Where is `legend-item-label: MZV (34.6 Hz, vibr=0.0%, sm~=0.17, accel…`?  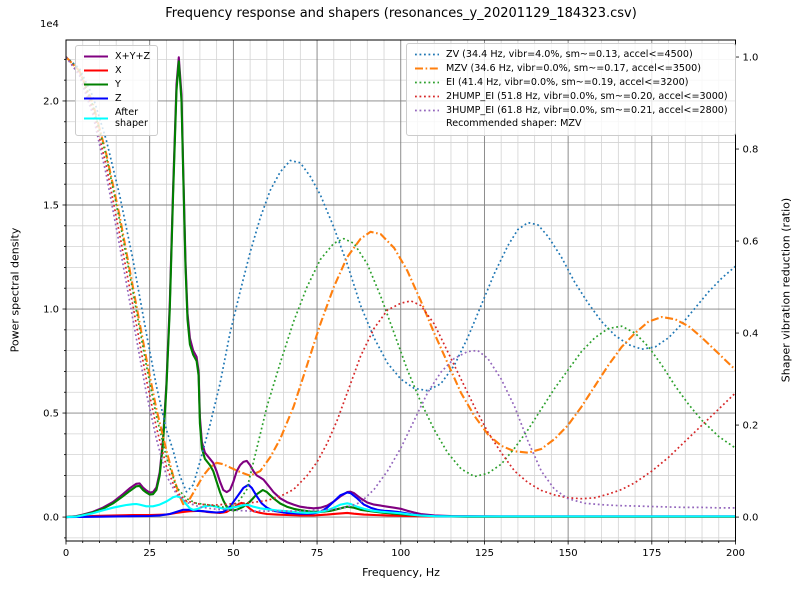
legend-item-label: MZV (34.6 Hz, vibr=0.0%, sm~=0.17, accel… is located at coordinates (573, 69).